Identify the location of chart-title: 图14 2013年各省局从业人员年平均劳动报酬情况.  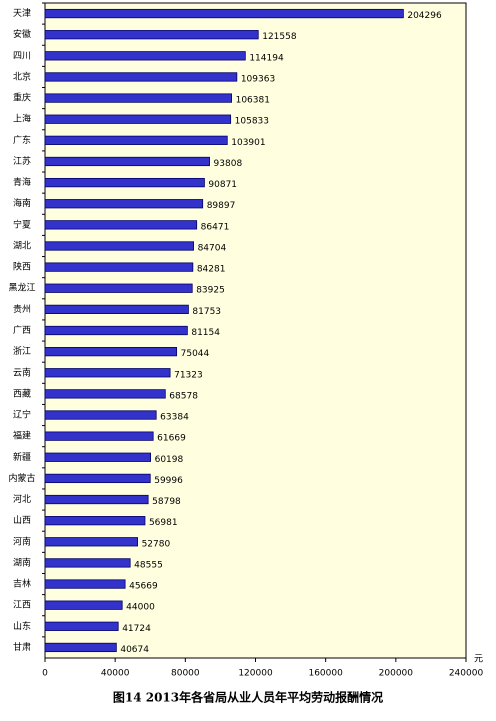
(248, 697).